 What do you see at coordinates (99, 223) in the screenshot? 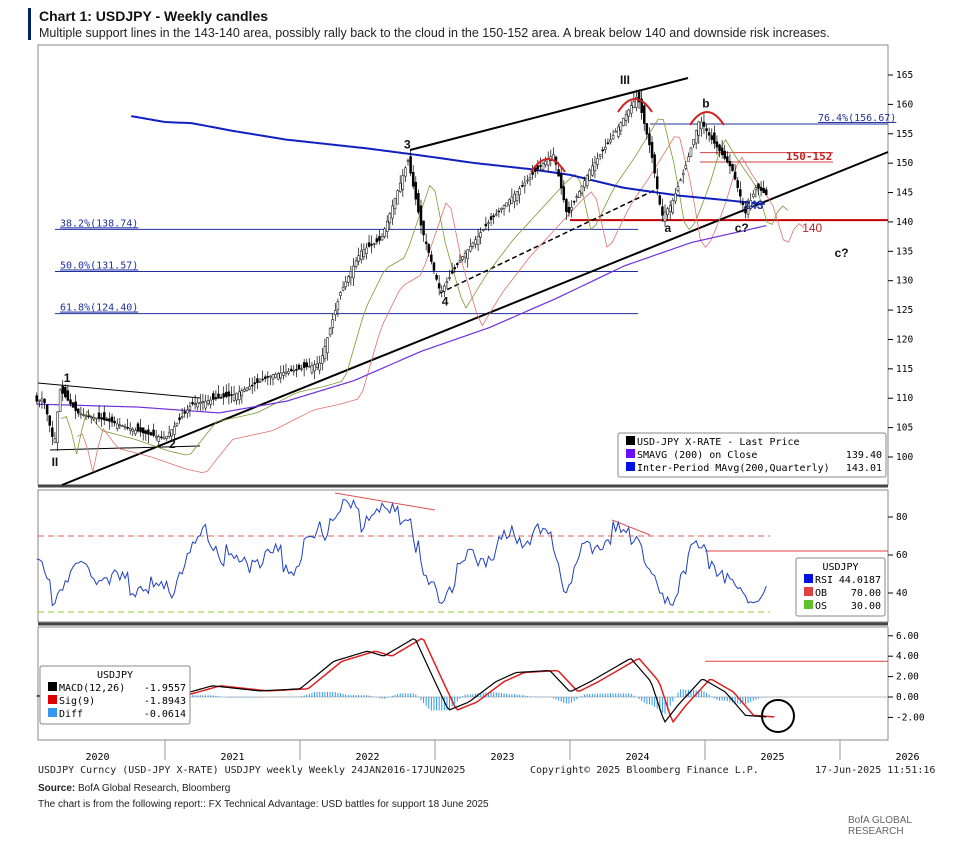
I see `fib-label: 38.2%(138.74)` at bounding box center [99, 223].